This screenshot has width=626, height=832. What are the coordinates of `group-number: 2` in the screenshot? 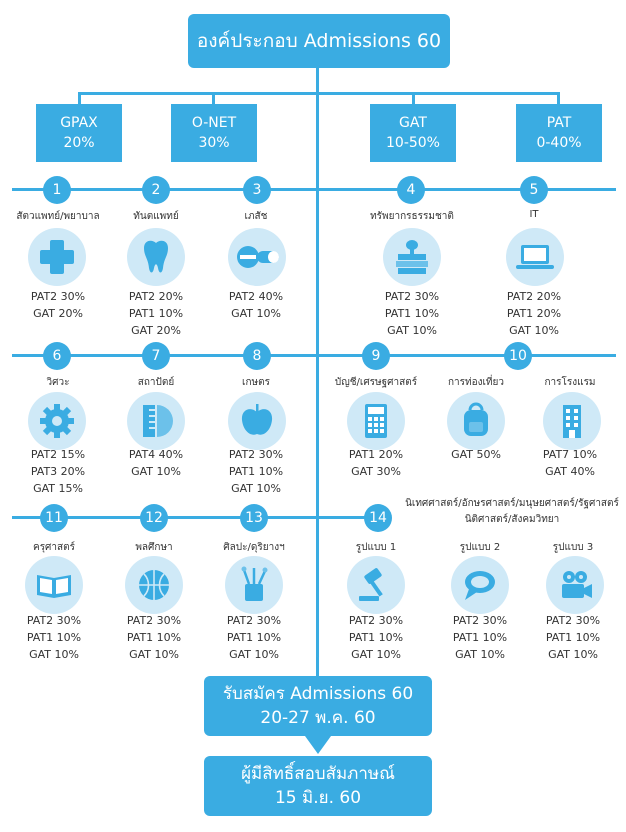 It's located at (156, 190).